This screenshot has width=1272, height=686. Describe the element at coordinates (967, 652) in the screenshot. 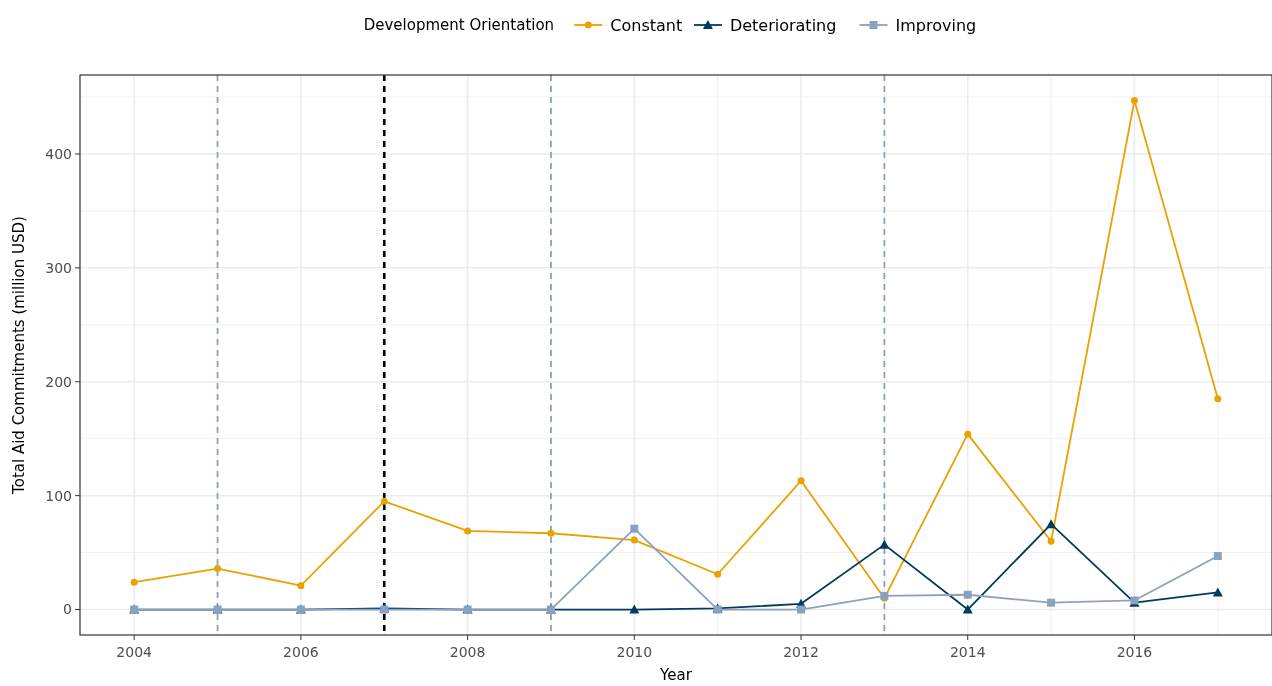

I see `x-tick-label: 2014` at that location.